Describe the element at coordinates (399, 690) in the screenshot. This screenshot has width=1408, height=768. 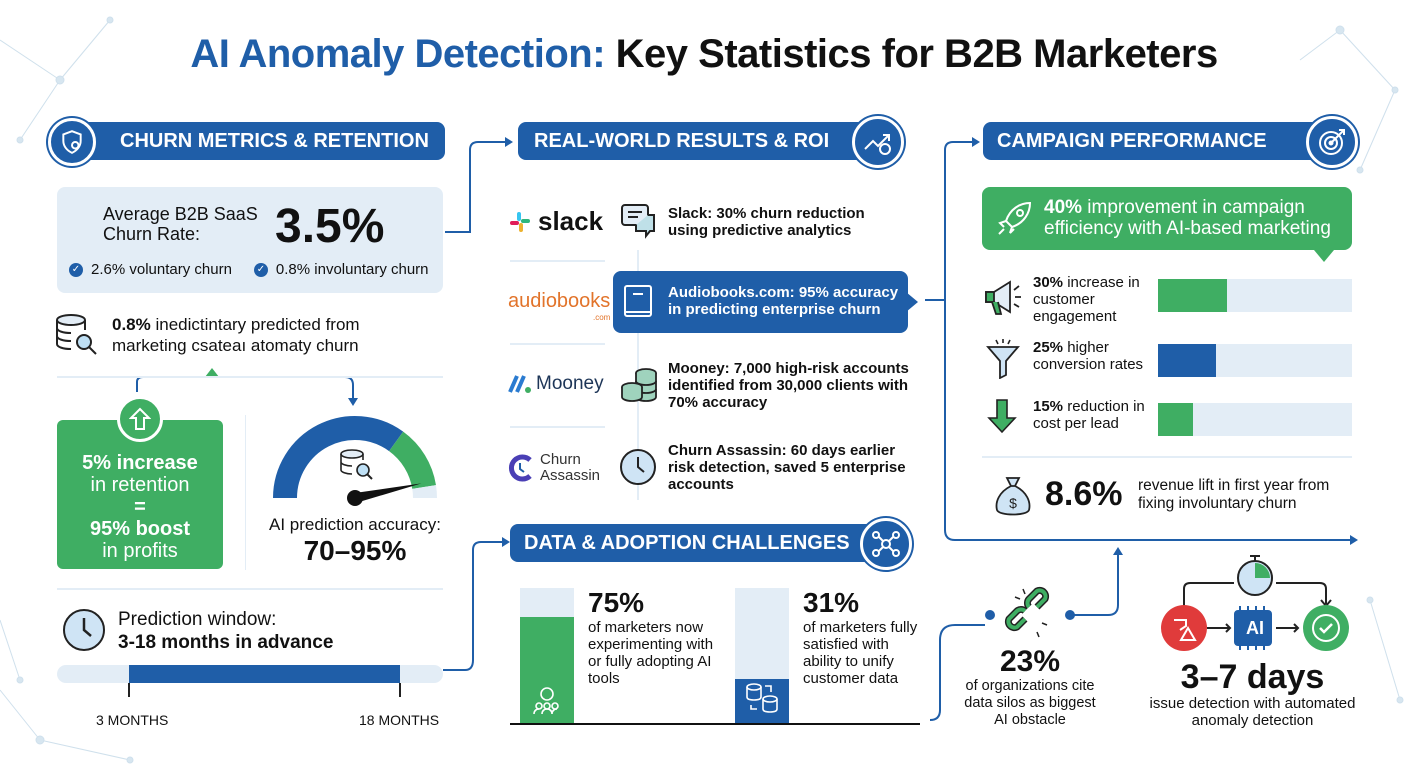
I see `window-end-marker` at that location.